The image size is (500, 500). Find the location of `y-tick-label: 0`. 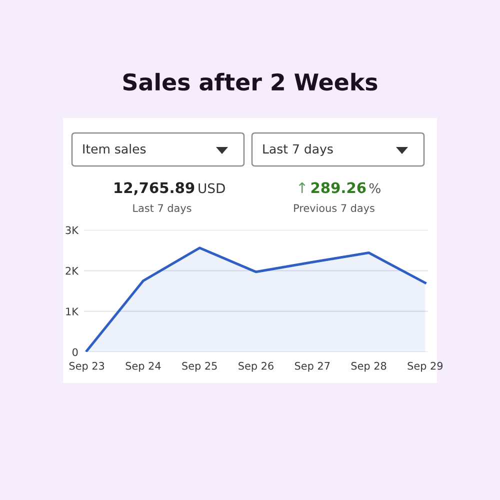

y-tick-label: 0 is located at coordinates (75, 352).